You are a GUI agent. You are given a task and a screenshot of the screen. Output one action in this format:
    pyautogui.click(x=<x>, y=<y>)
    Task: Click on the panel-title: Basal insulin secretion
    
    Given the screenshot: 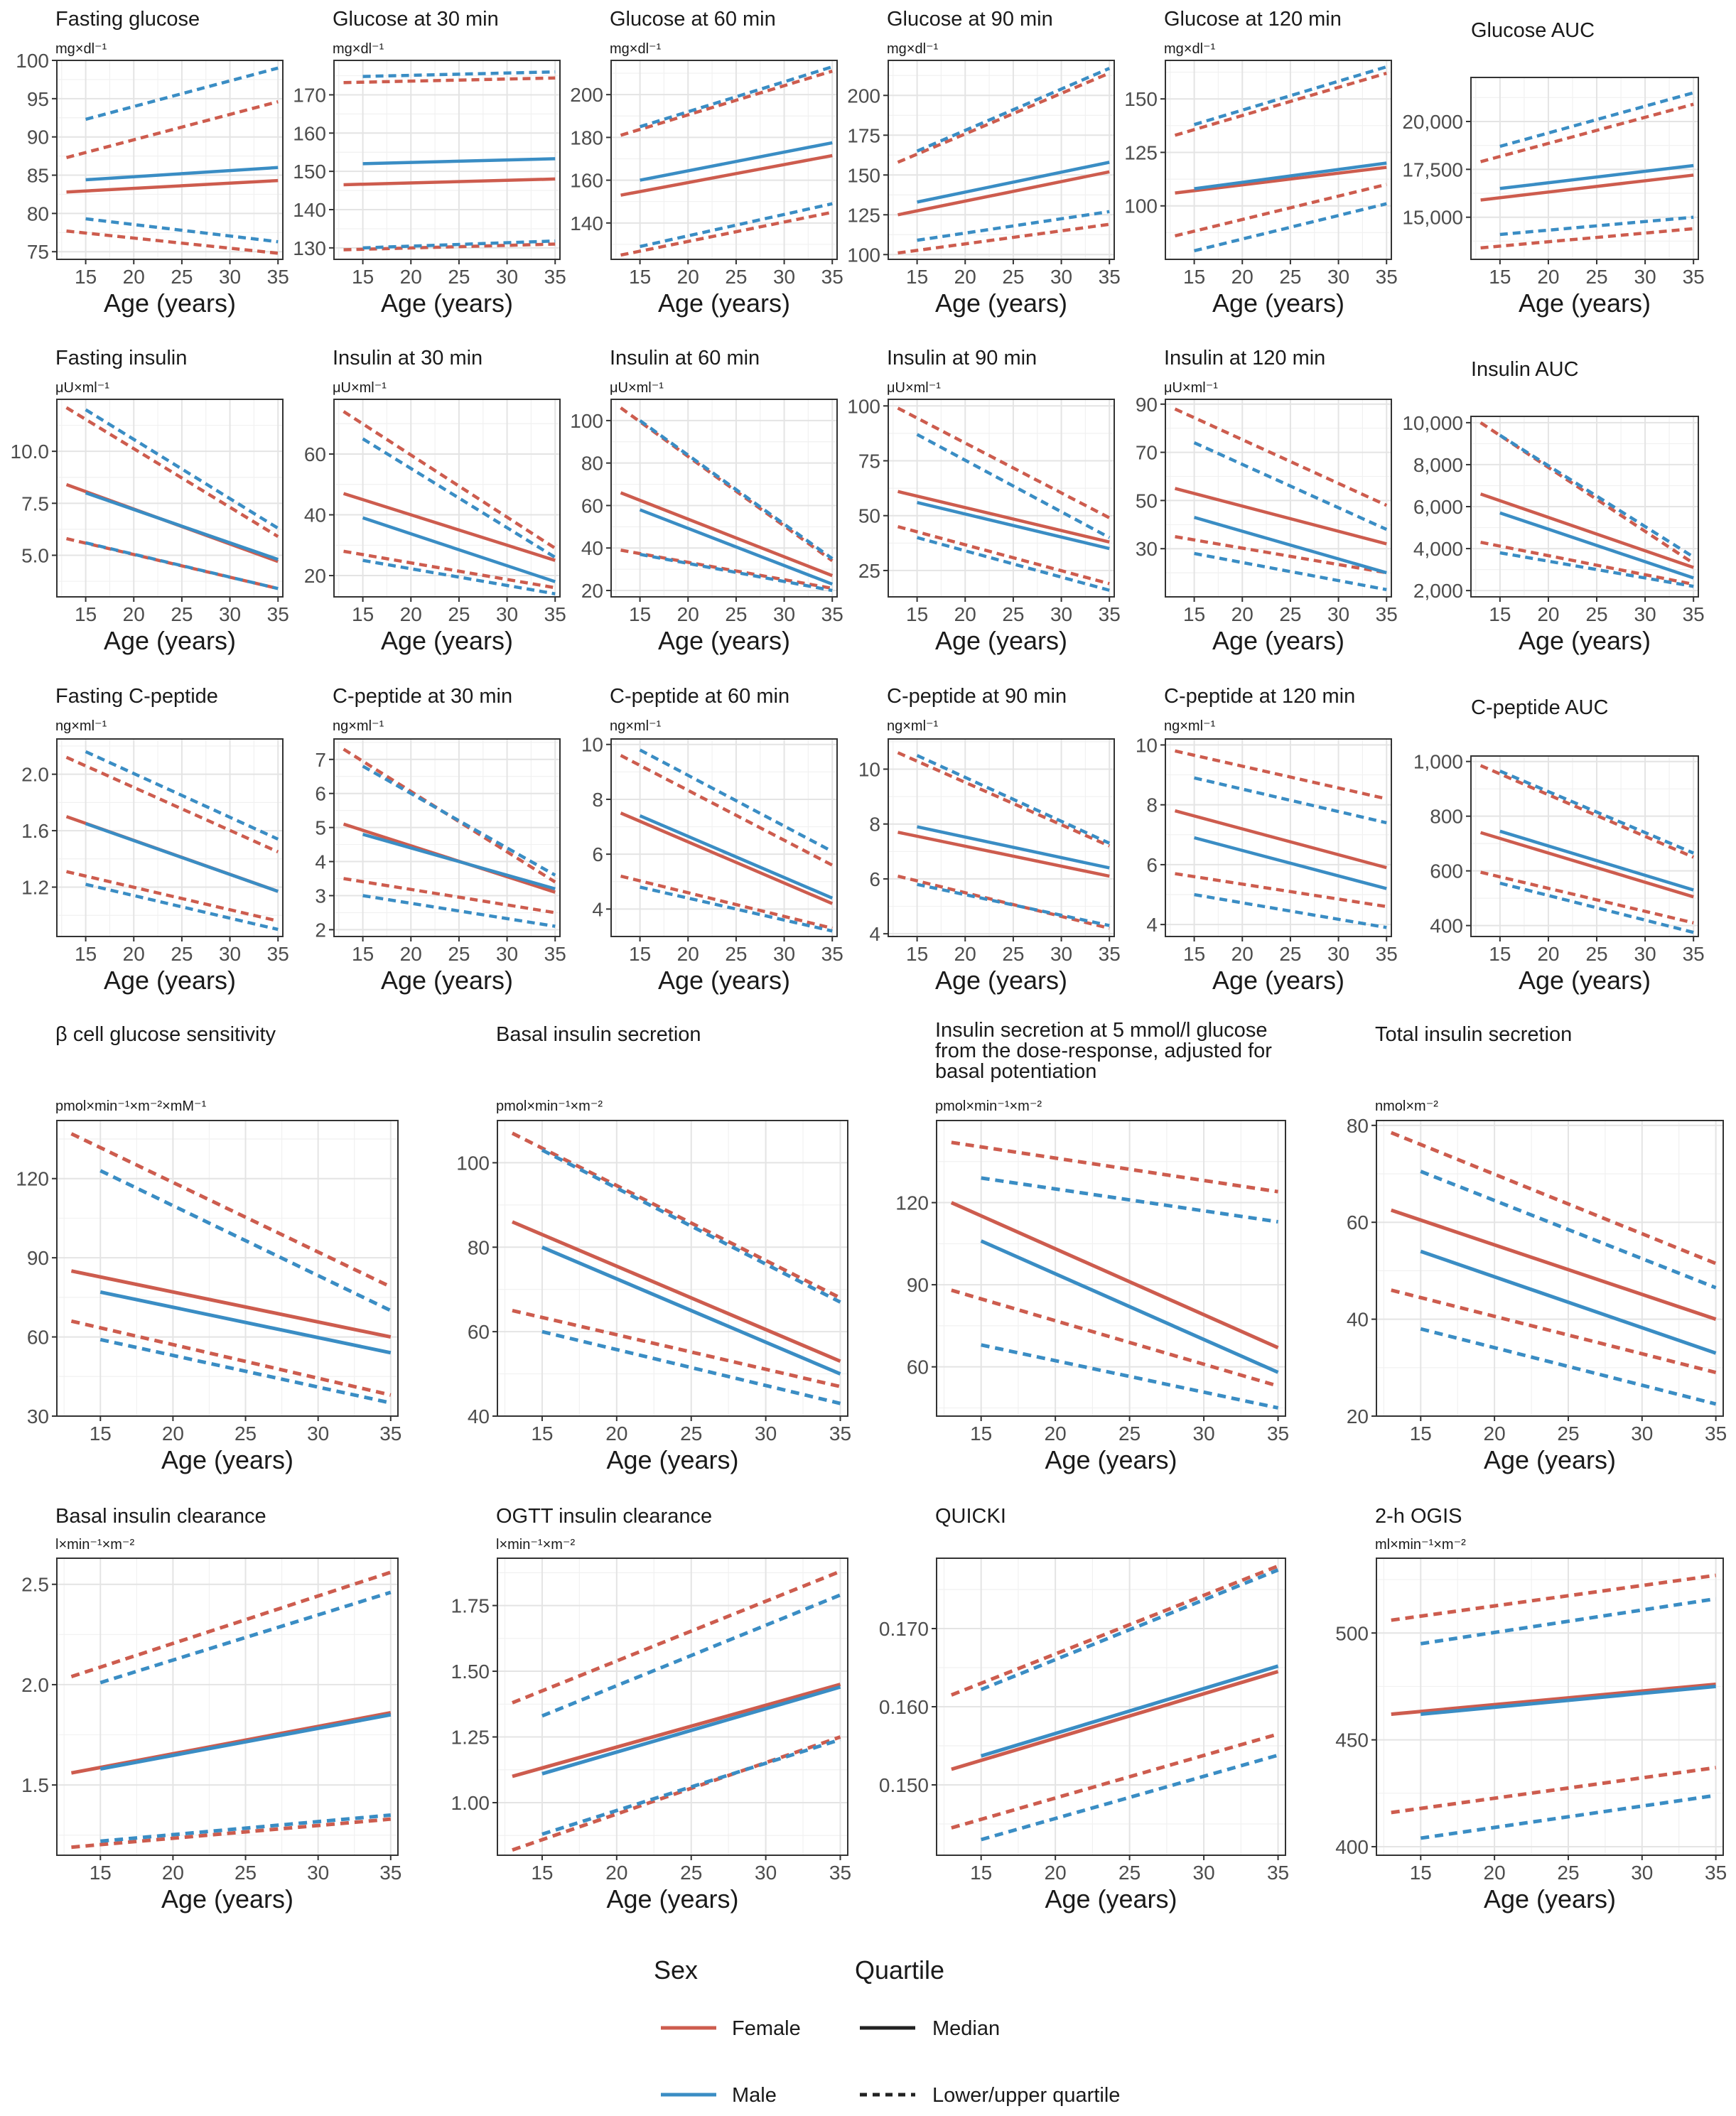 What is the action you would take?
    pyautogui.click(x=598, y=1034)
    